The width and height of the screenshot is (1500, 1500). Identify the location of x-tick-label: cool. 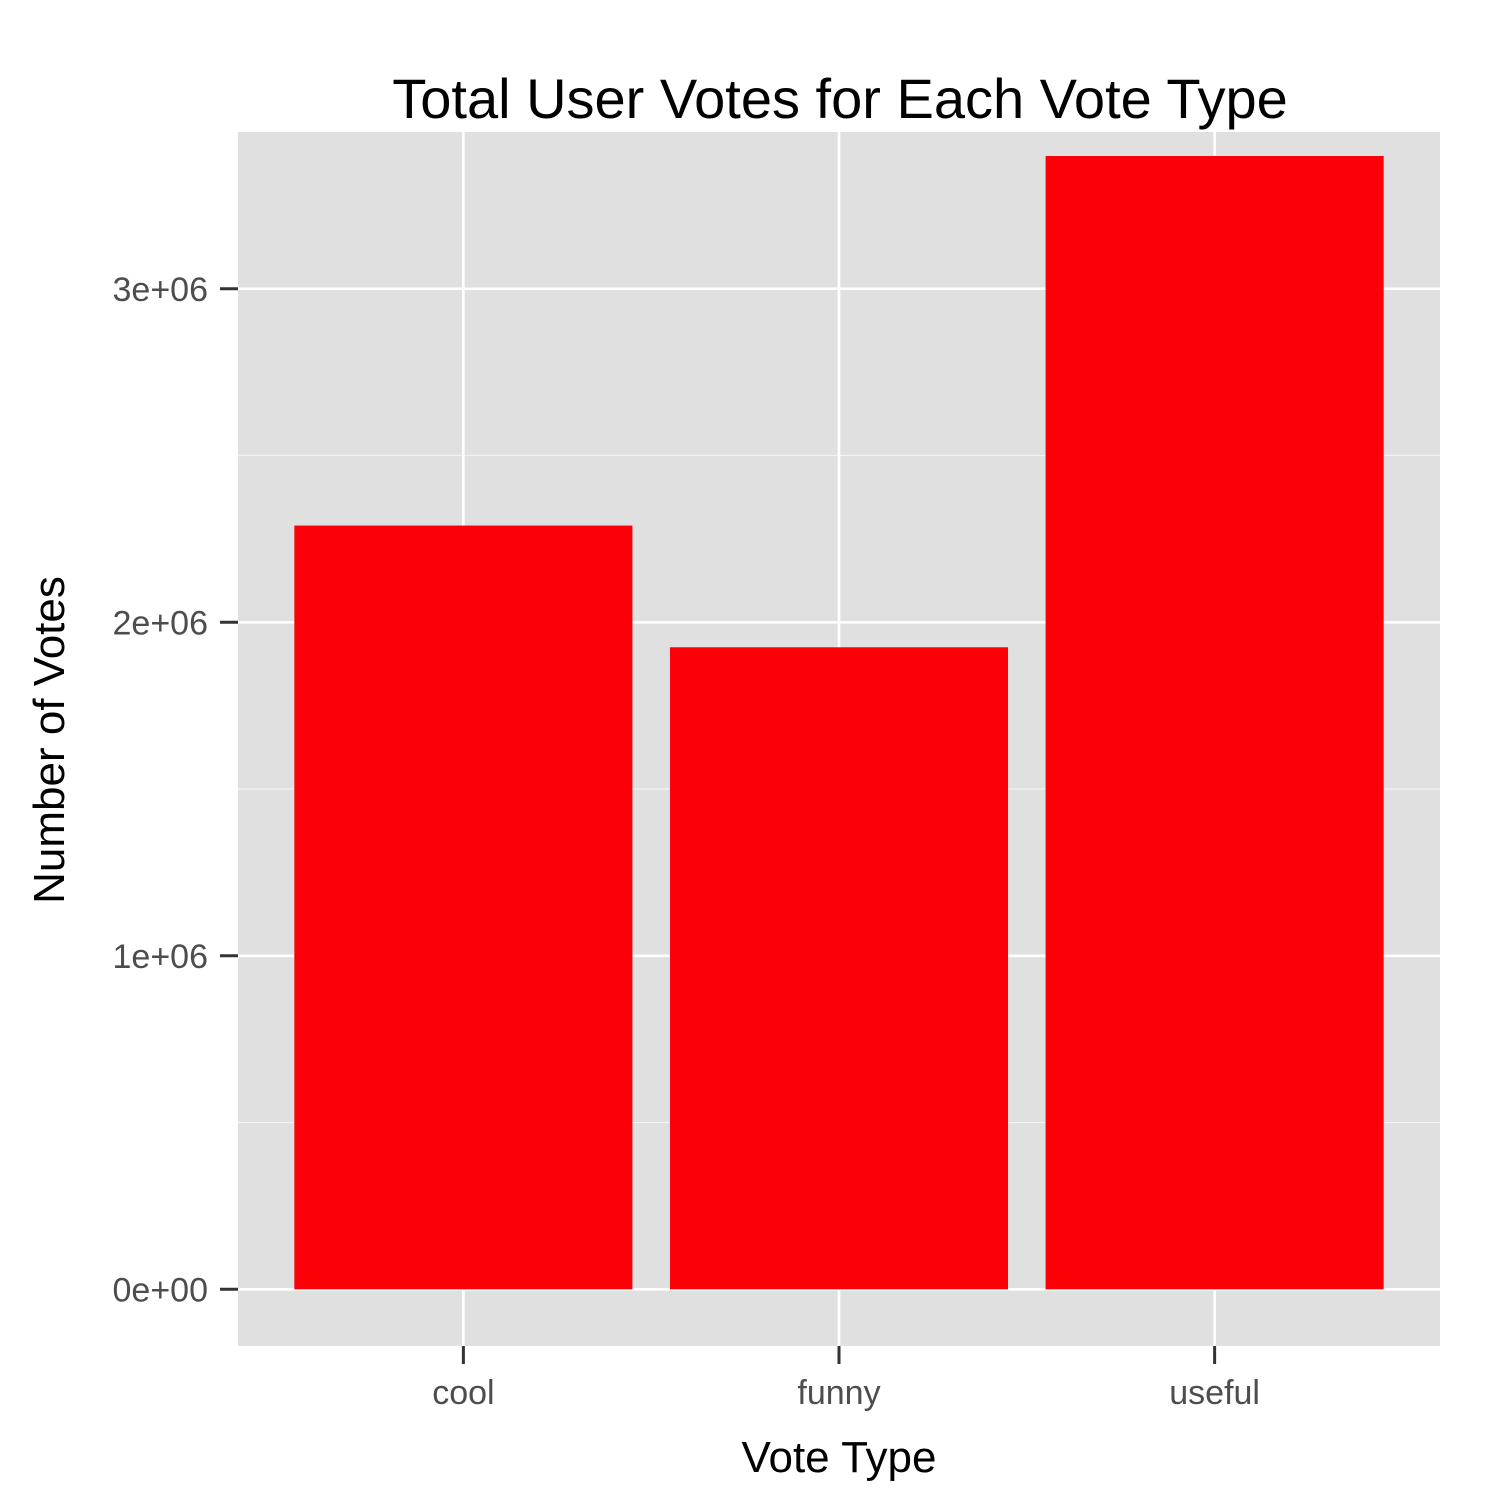
(463, 1393).